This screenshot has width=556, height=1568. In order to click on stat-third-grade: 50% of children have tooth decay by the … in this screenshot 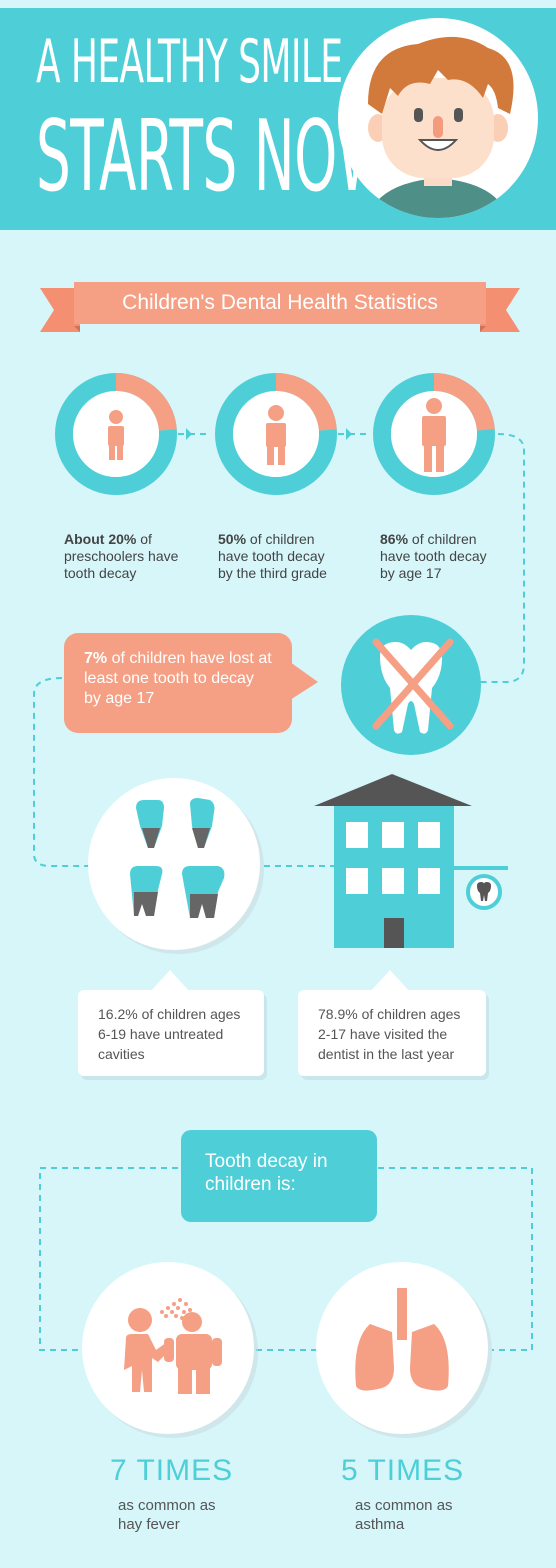, I will do `click(272, 556)`.